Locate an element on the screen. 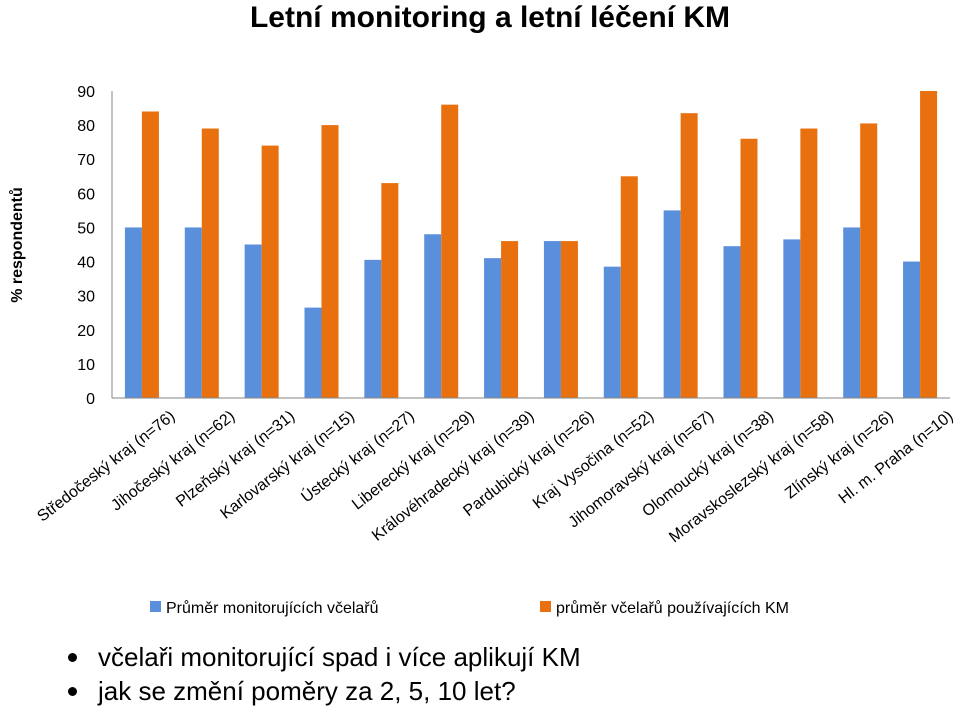 The width and height of the screenshot is (960, 717). y-tick-label: 30 is located at coordinates (86, 297).